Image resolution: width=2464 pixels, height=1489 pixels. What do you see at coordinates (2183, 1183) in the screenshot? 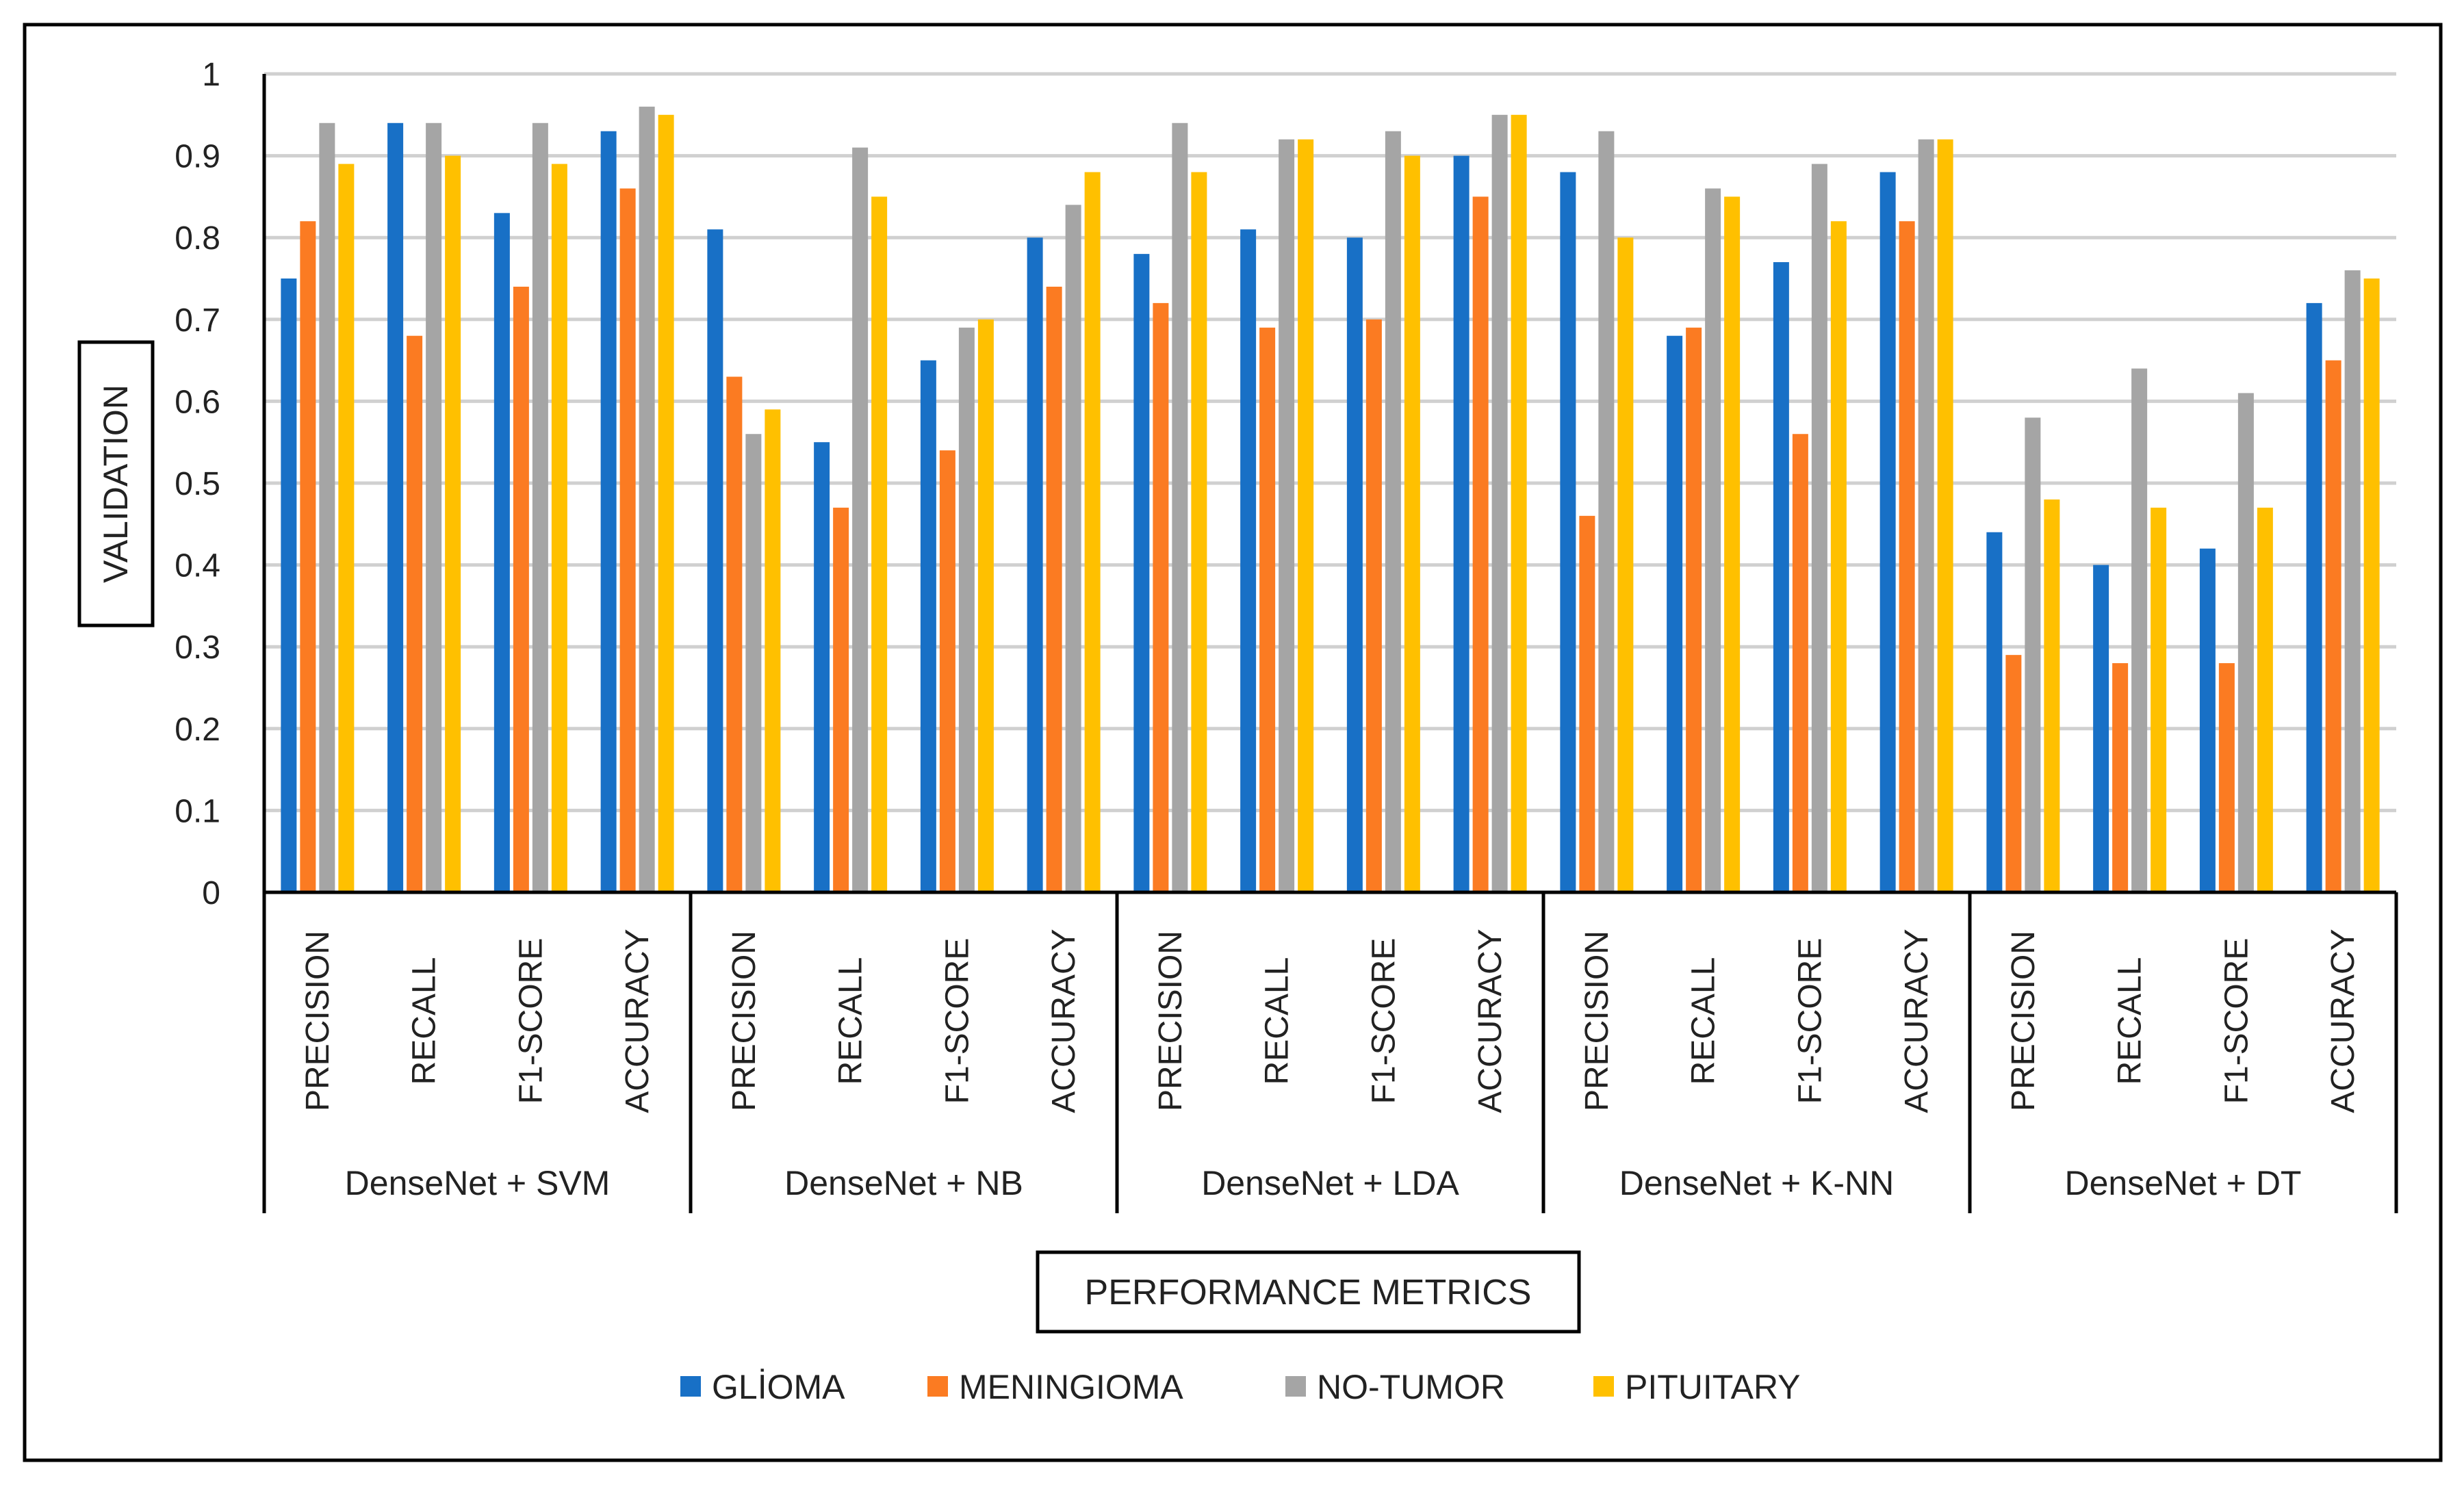
I see `group-label: DenseNet + DT` at bounding box center [2183, 1183].